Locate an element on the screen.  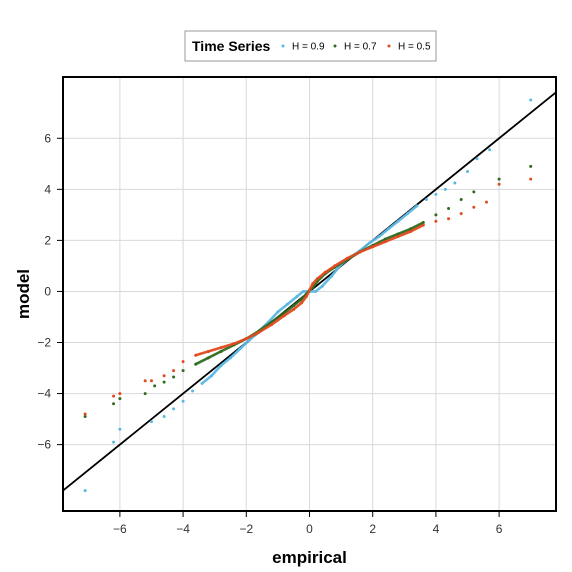
y-tick-label: 2 is located at coordinates (47, 240).